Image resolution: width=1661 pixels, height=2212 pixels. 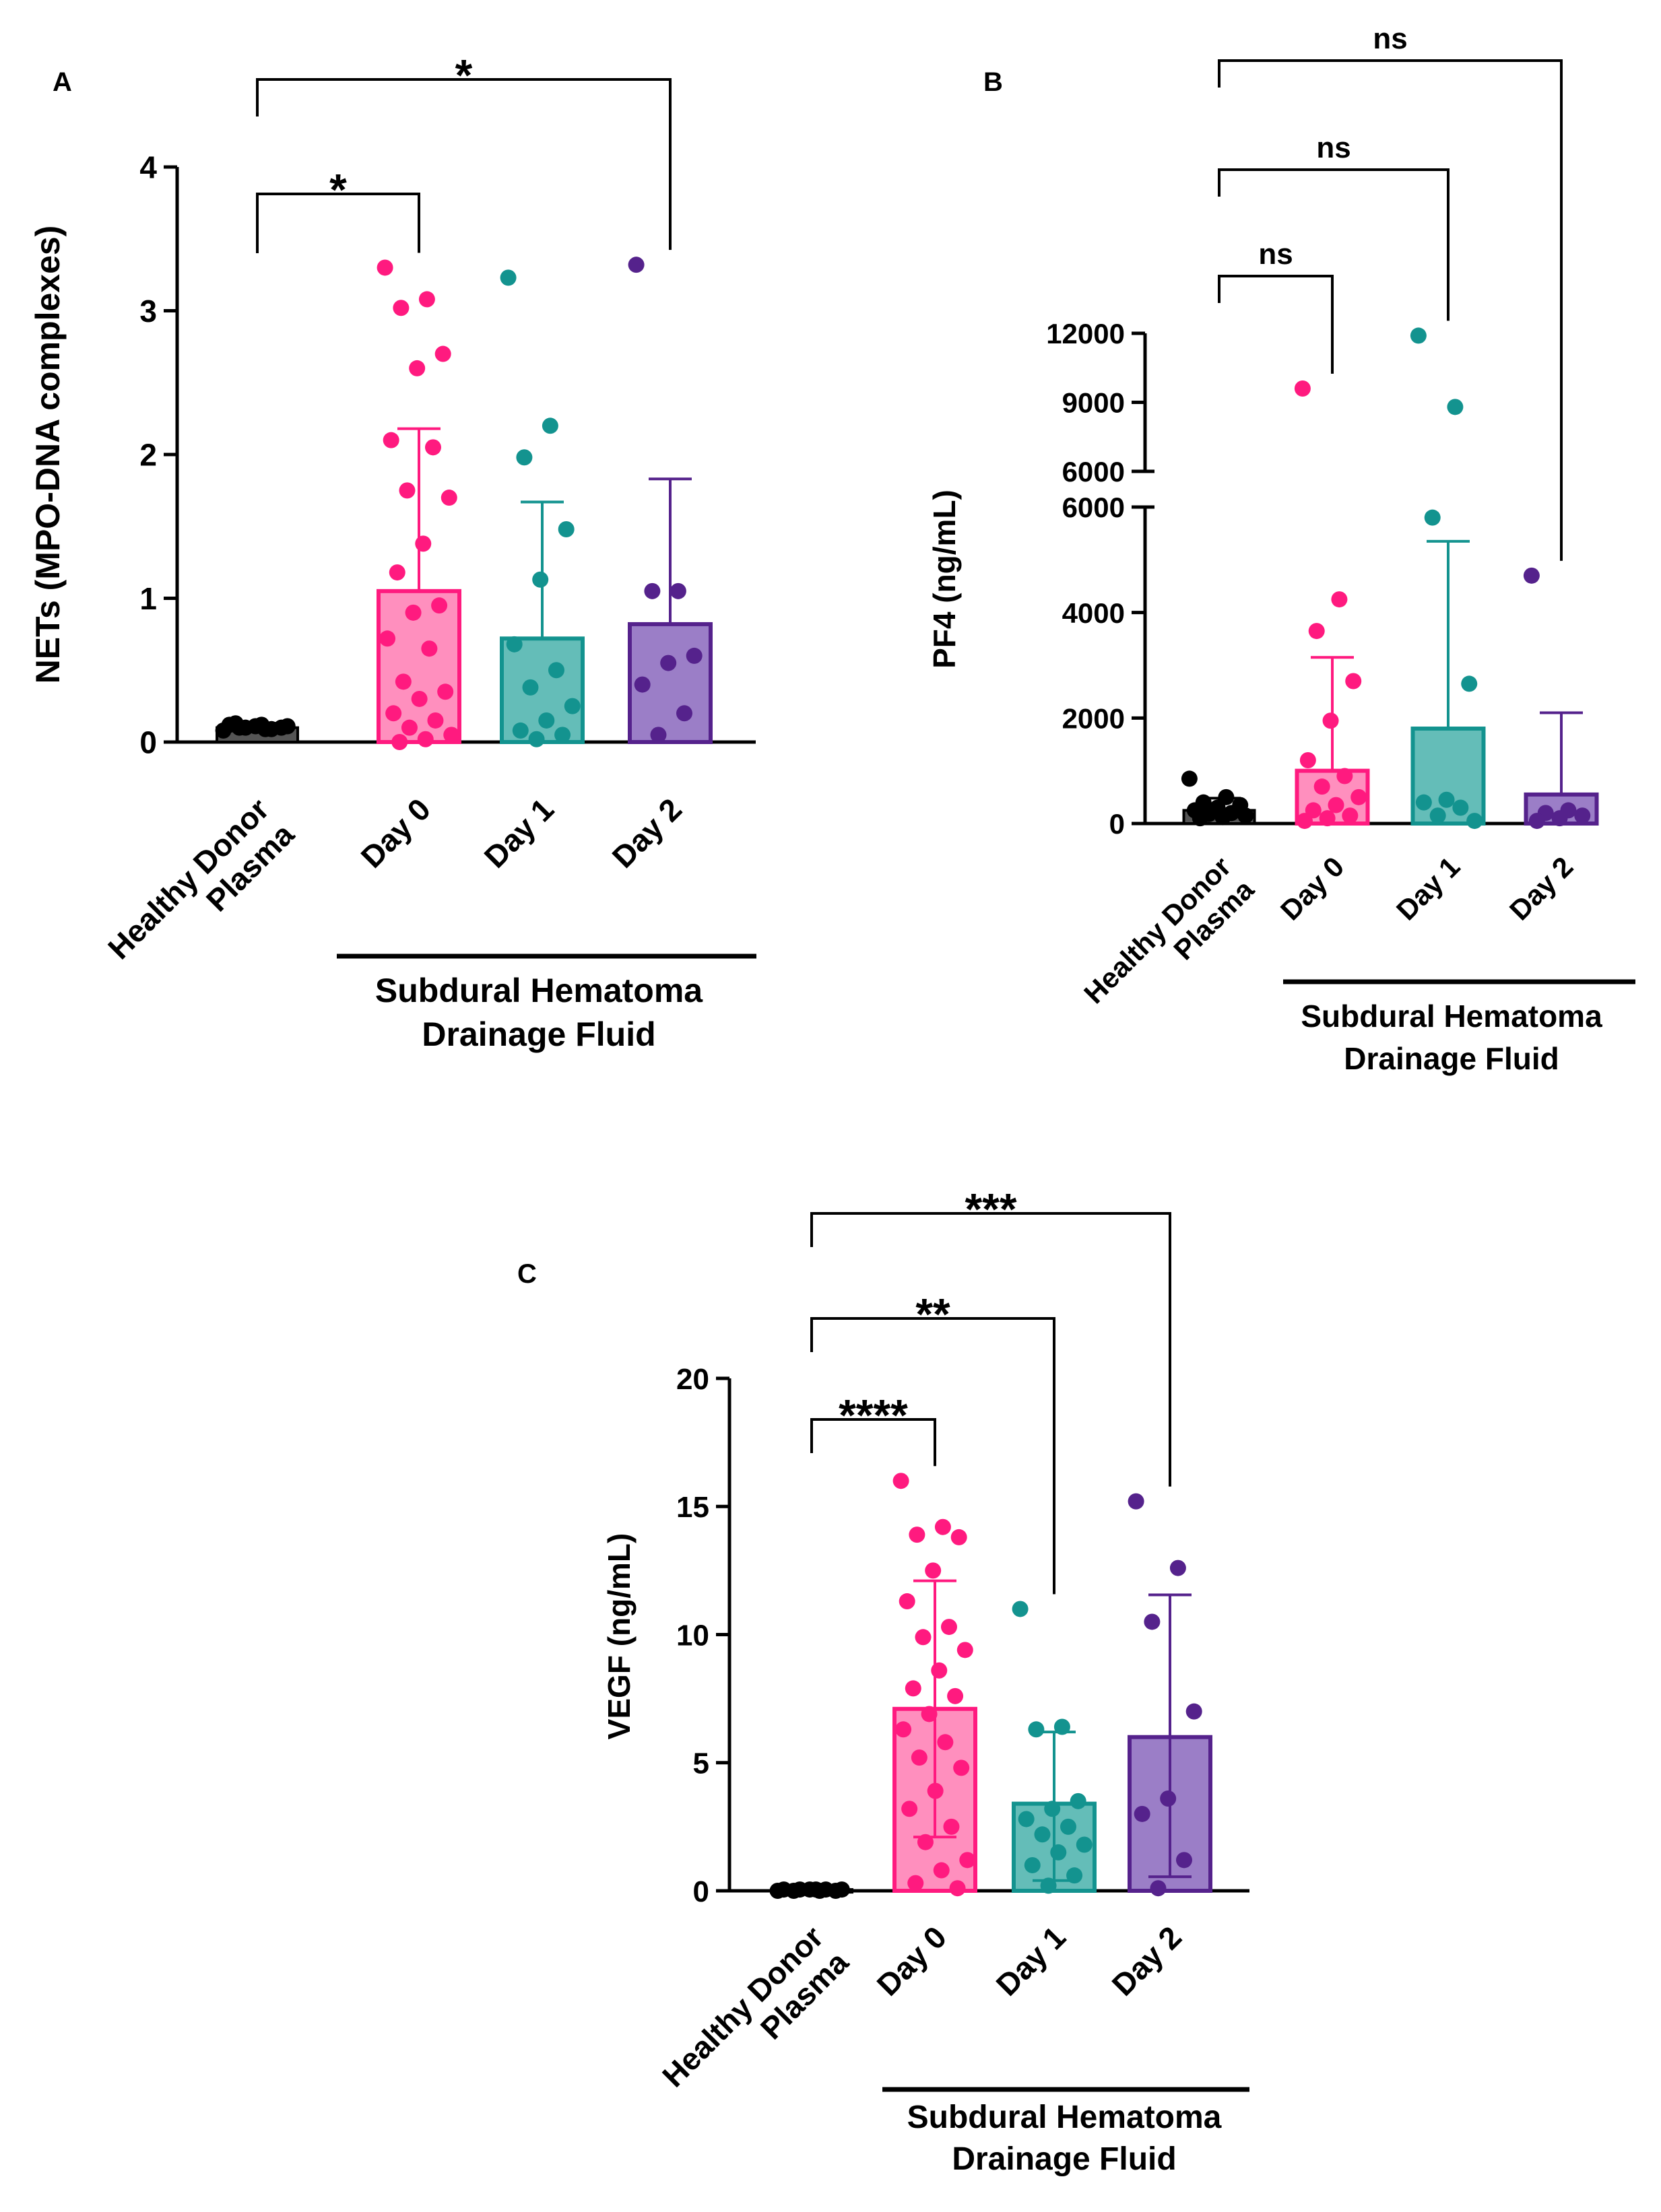 I want to click on y-tick-label: 5, so click(x=701, y=1763).